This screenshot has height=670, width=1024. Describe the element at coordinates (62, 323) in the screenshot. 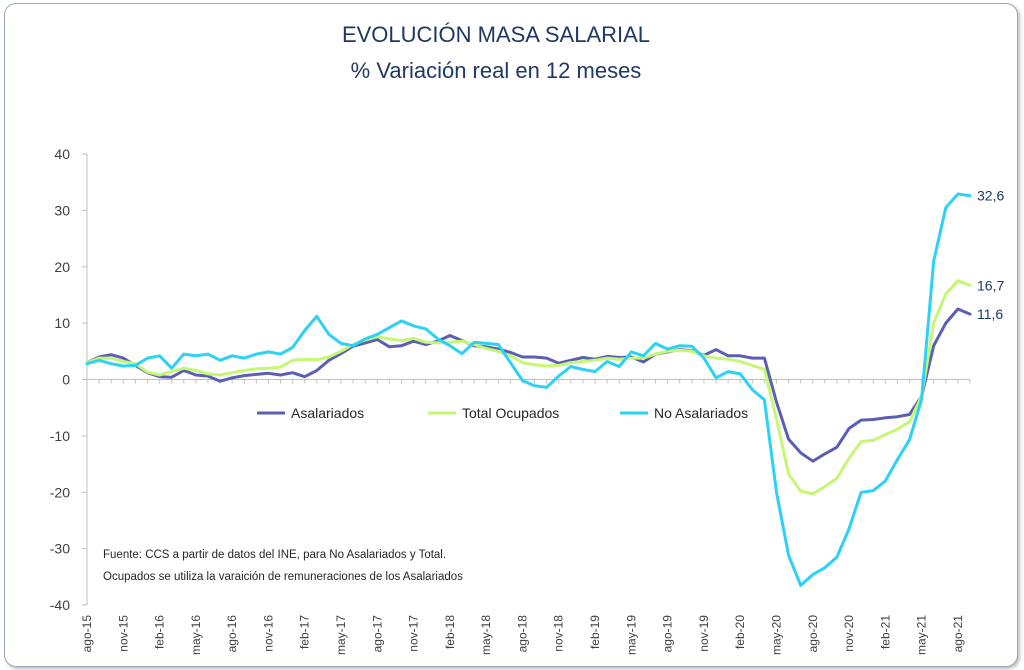

I see `y-tick-label: 10` at that location.